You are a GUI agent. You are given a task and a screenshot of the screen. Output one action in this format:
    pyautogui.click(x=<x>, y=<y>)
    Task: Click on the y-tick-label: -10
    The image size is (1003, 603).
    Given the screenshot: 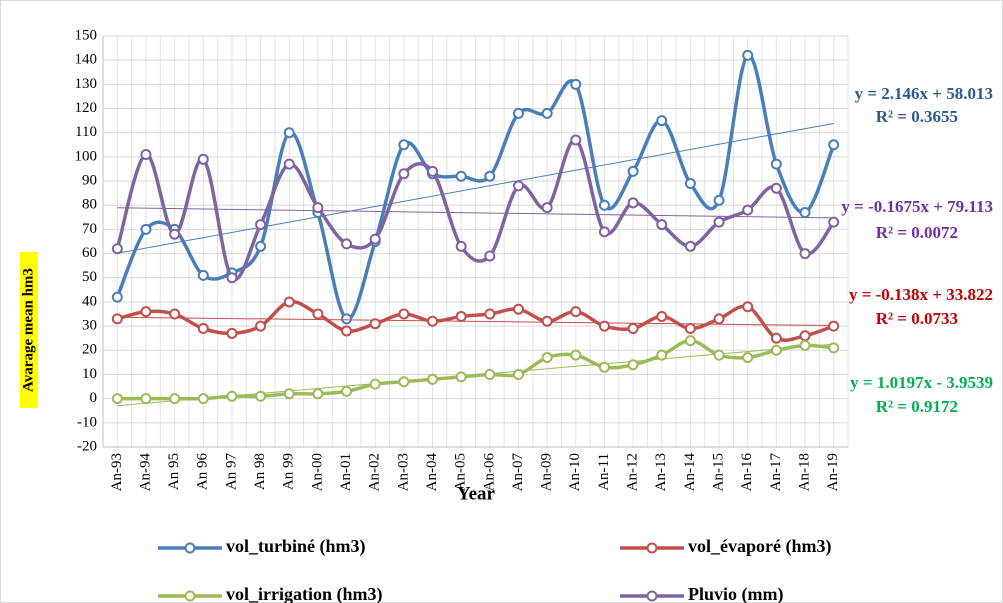 What is the action you would take?
    pyautogui.click(x=87, y=422)
    